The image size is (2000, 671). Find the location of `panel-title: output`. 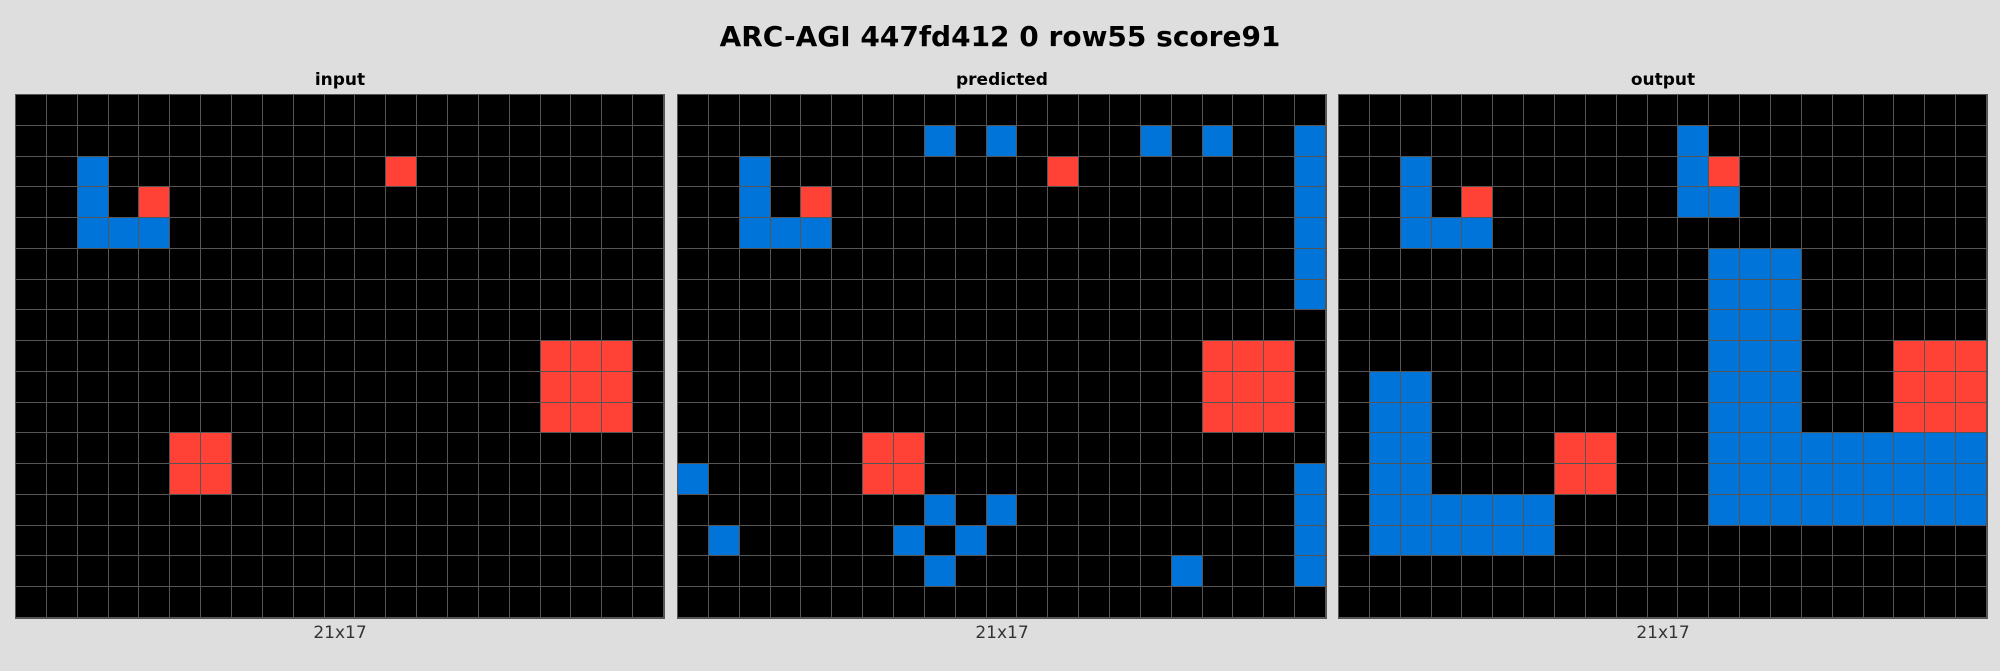

panel-title: output is located at coordinates (1663, 80).